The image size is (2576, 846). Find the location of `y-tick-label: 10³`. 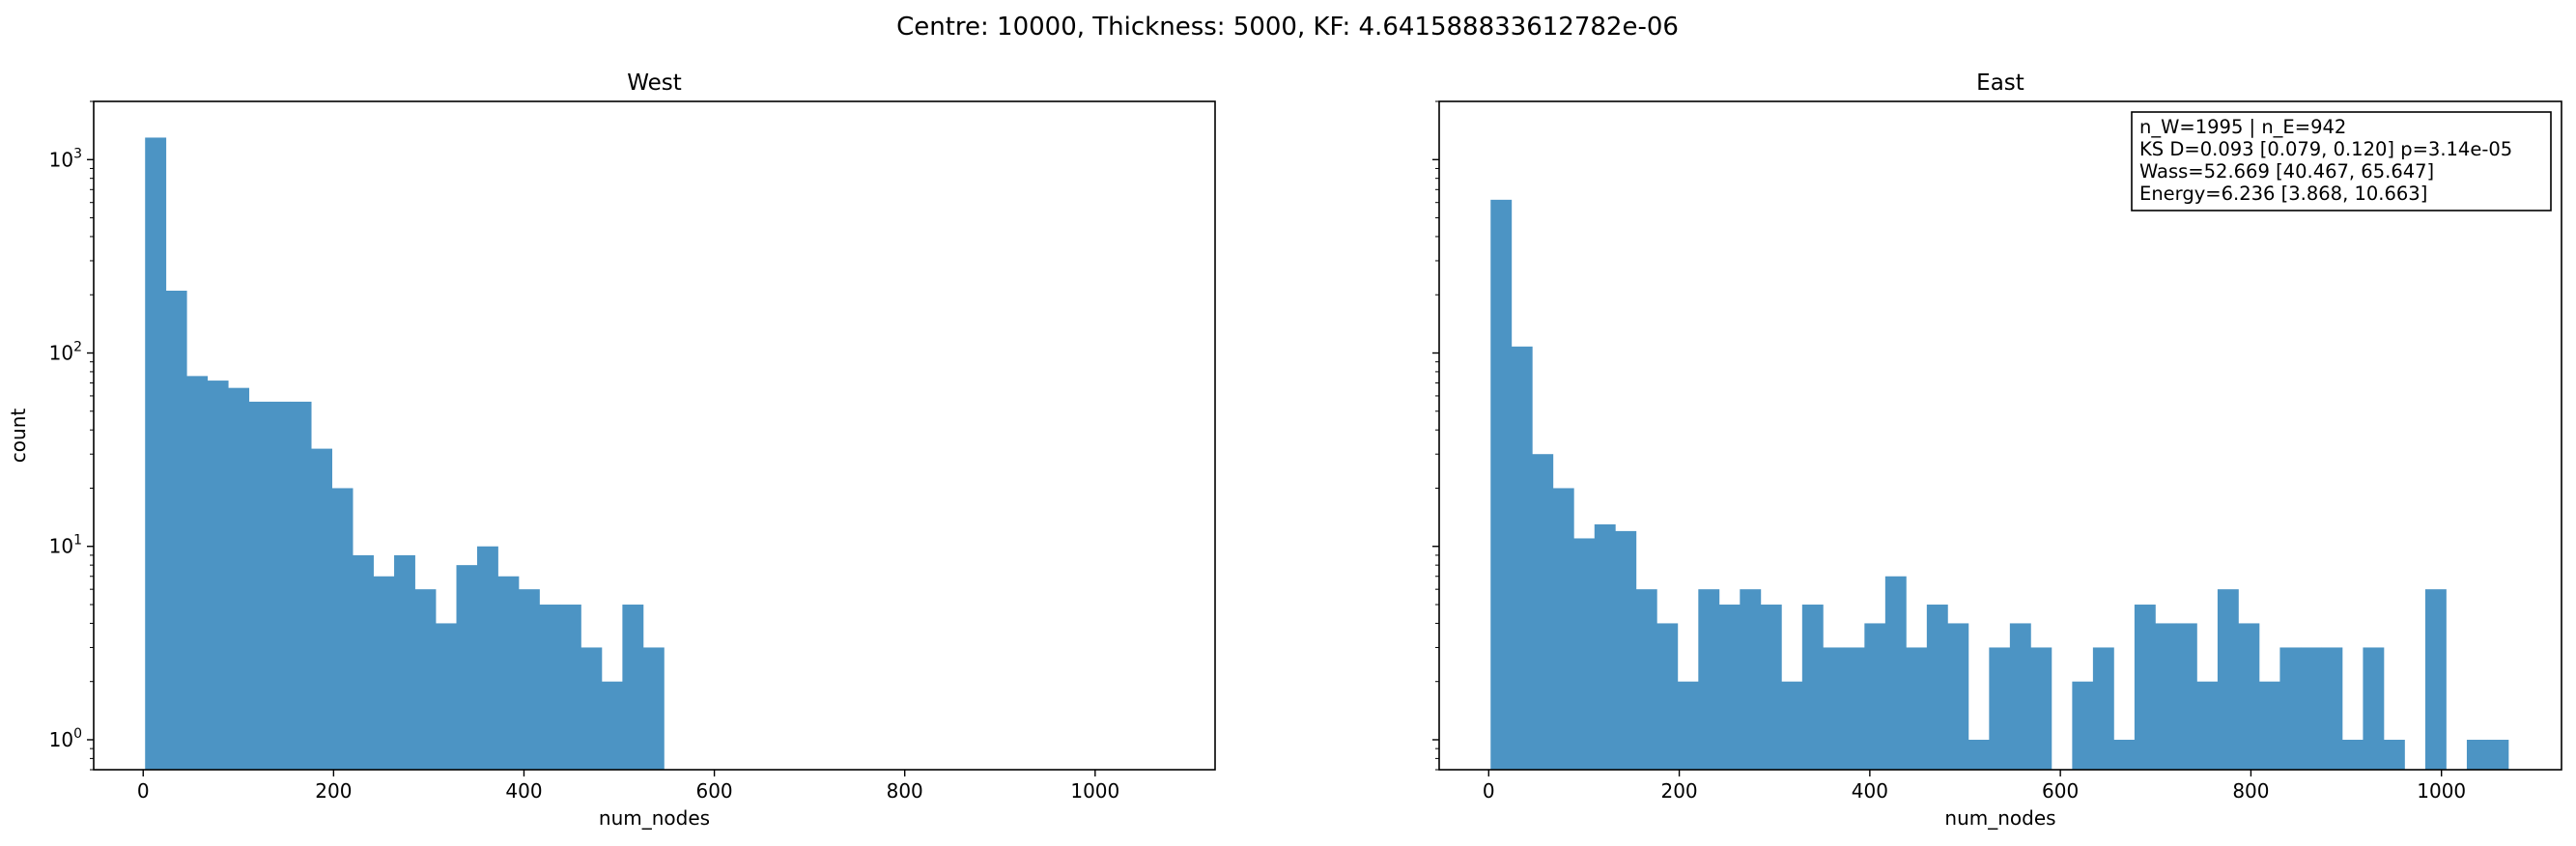

y-tick-label: 10³ is located at coordinates (65, 158).